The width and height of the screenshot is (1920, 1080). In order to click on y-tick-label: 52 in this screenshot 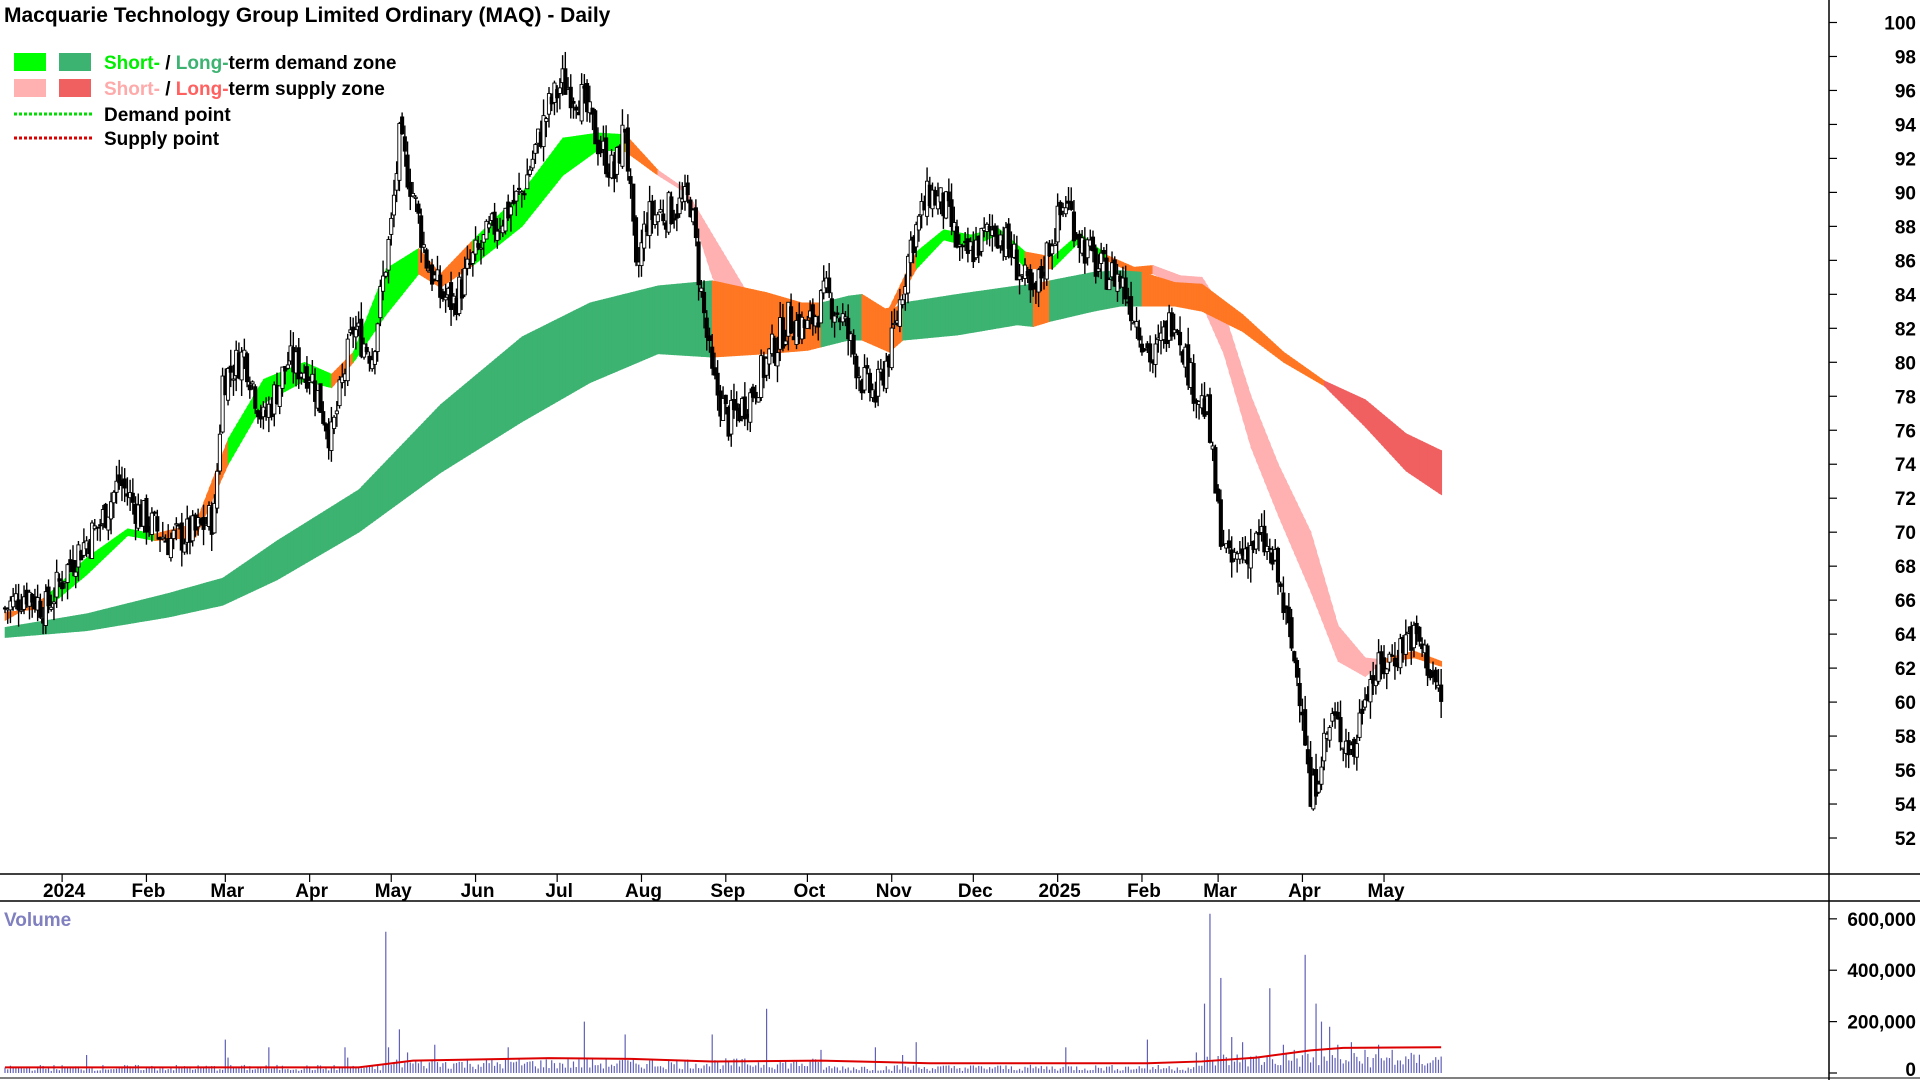, I will do `click(1905, 839)`.